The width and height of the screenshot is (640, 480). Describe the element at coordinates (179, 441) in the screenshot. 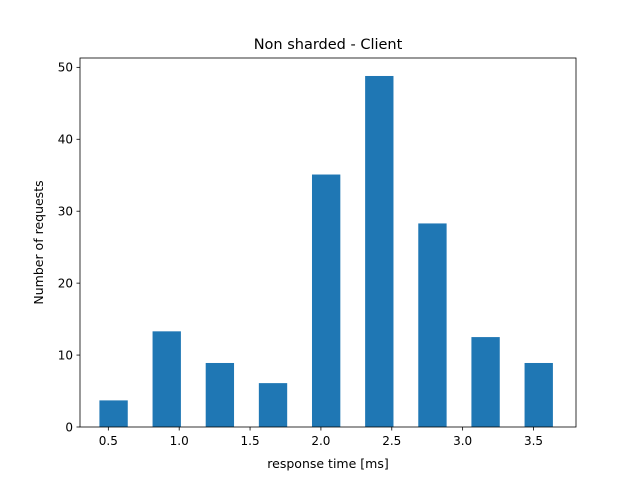

I see `x-tick-label: 1.0` at that location.